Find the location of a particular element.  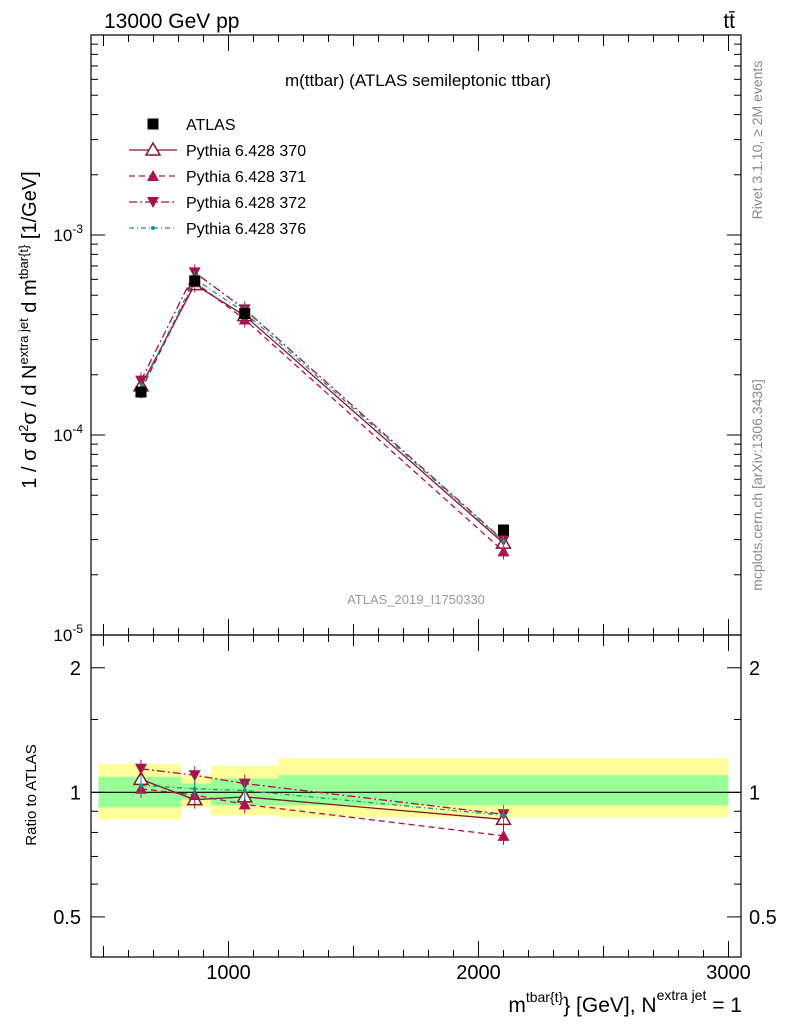

watermark: ATLAS_2019_I1750330 is located at coordinates (416, 599).